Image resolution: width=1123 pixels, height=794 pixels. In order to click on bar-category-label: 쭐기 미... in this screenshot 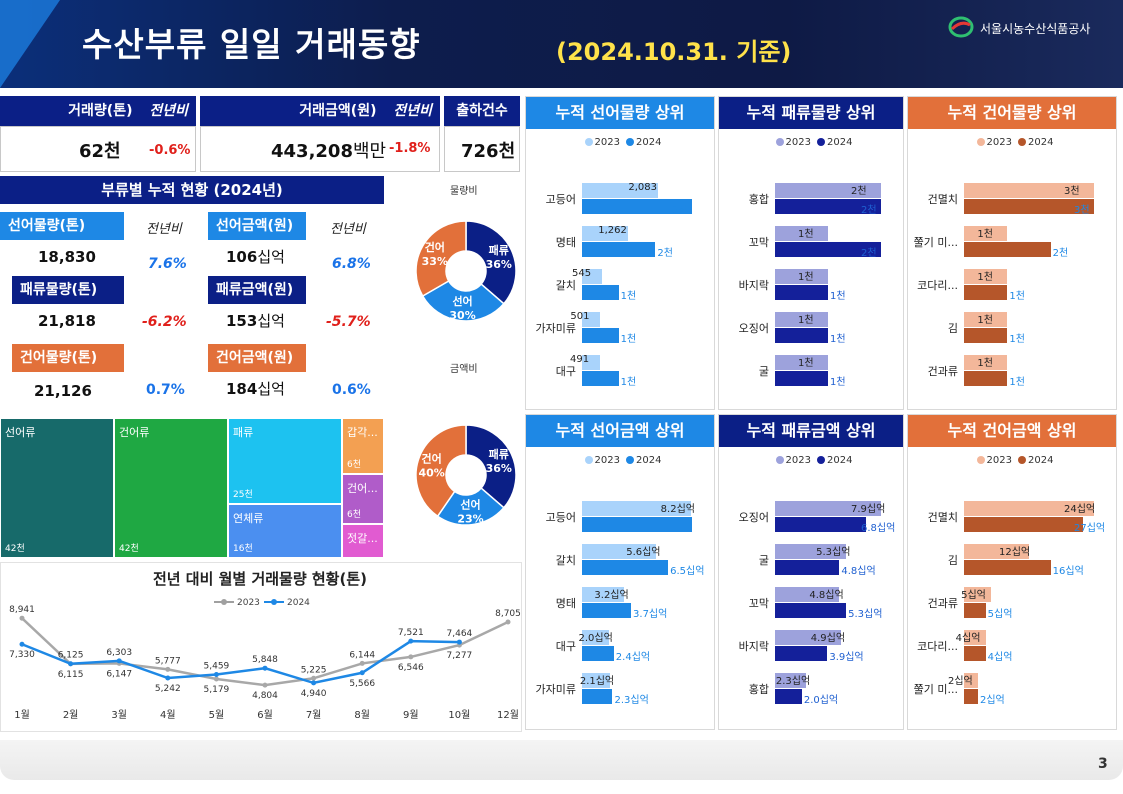, I will do `click(935, 242)`.